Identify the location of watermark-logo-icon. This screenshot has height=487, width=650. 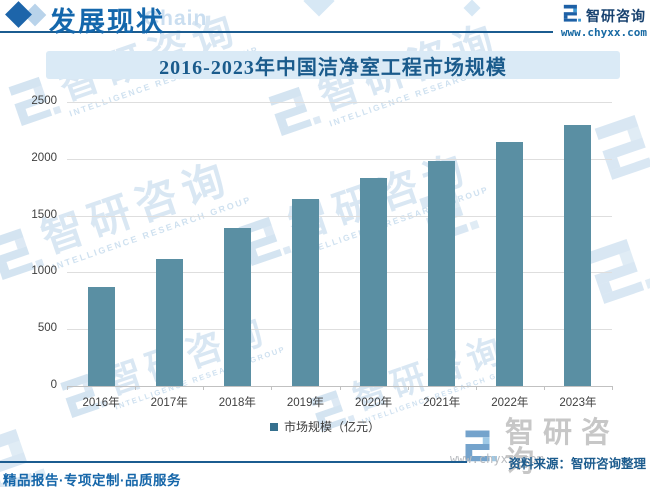
(480, 448).